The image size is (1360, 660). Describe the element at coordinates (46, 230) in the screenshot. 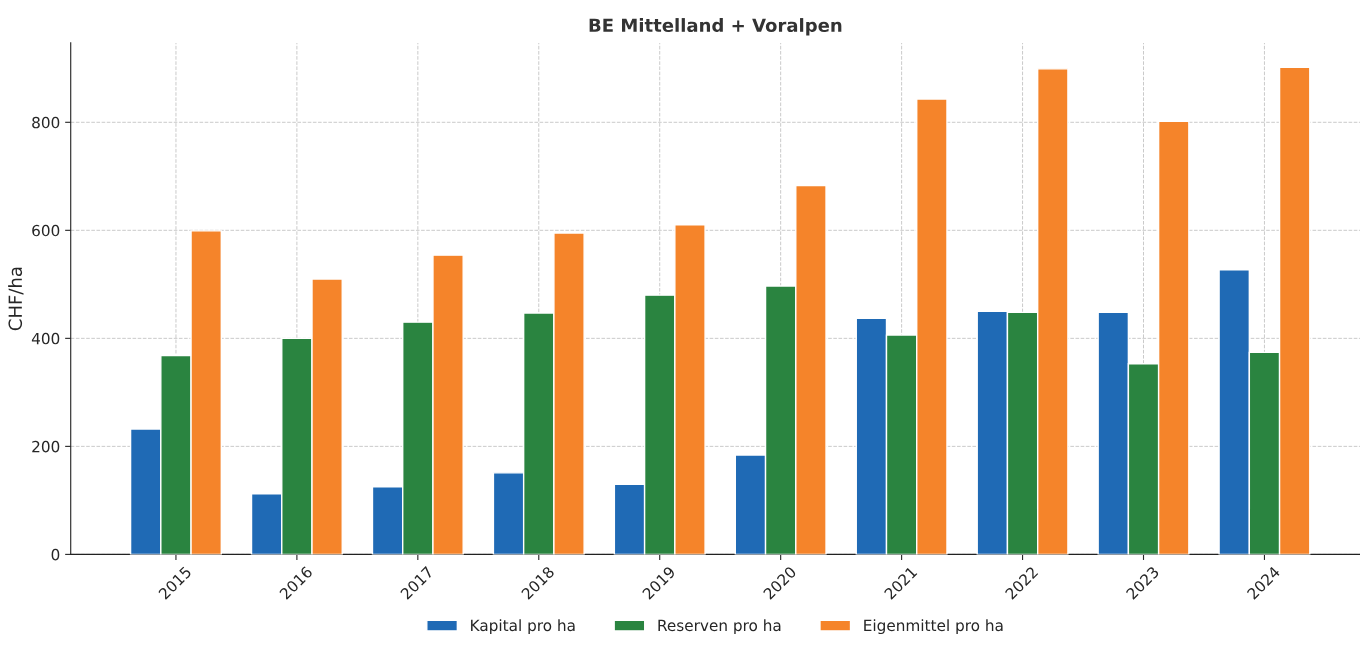

I see `y-tick-label: 600` at that location.